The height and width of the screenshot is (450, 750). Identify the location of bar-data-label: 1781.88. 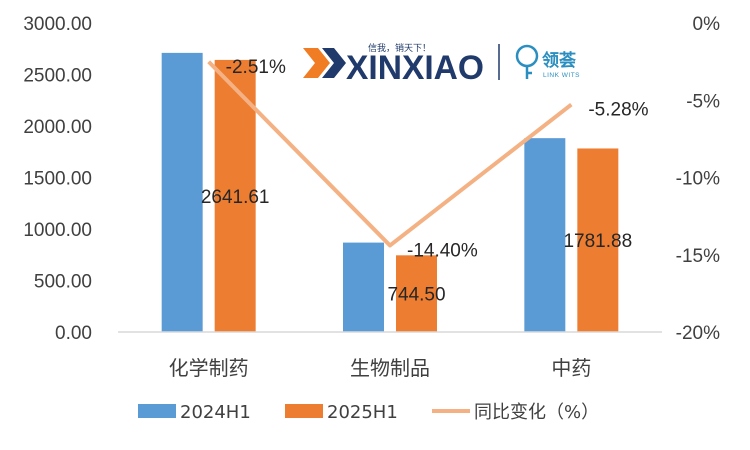
(597, 241).